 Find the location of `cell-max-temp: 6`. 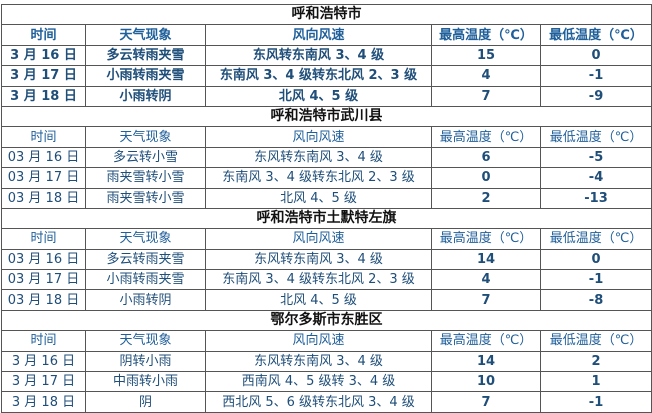

cell-max-temp: 6 is located at coordinates (486, 157).